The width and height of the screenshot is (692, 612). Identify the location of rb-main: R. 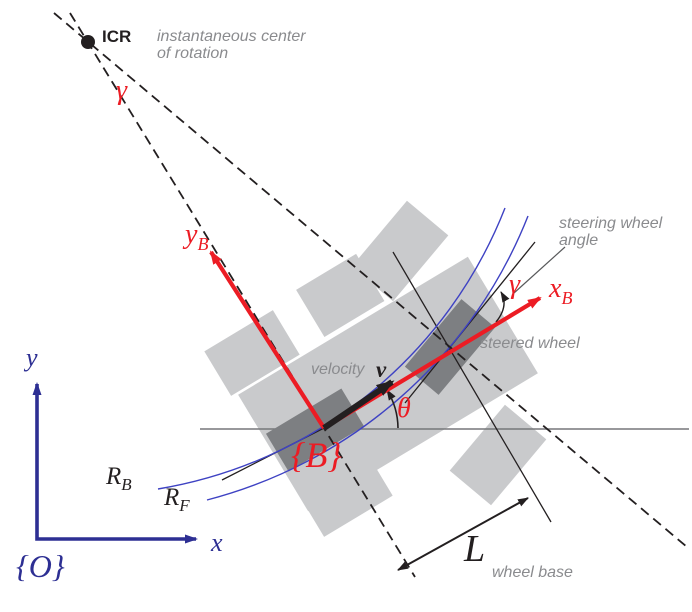
(113, 476).